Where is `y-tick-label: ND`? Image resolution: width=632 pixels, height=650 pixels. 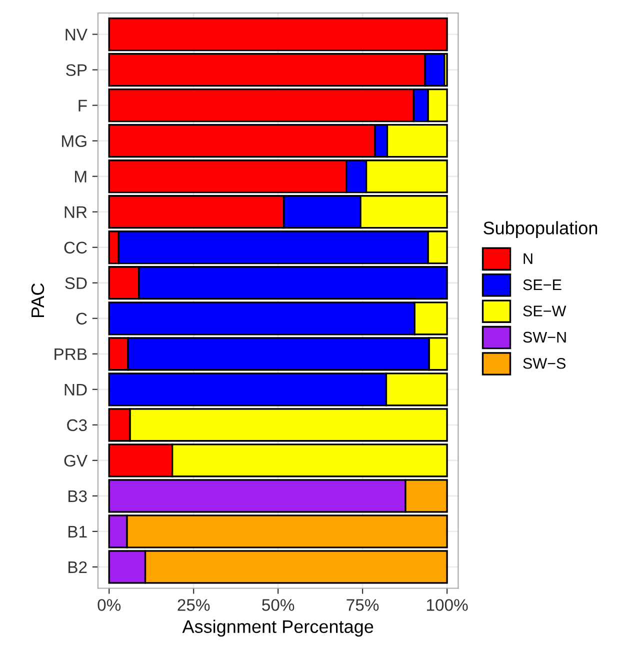
y-tick-label: ND is located at coordinates (75, 390).